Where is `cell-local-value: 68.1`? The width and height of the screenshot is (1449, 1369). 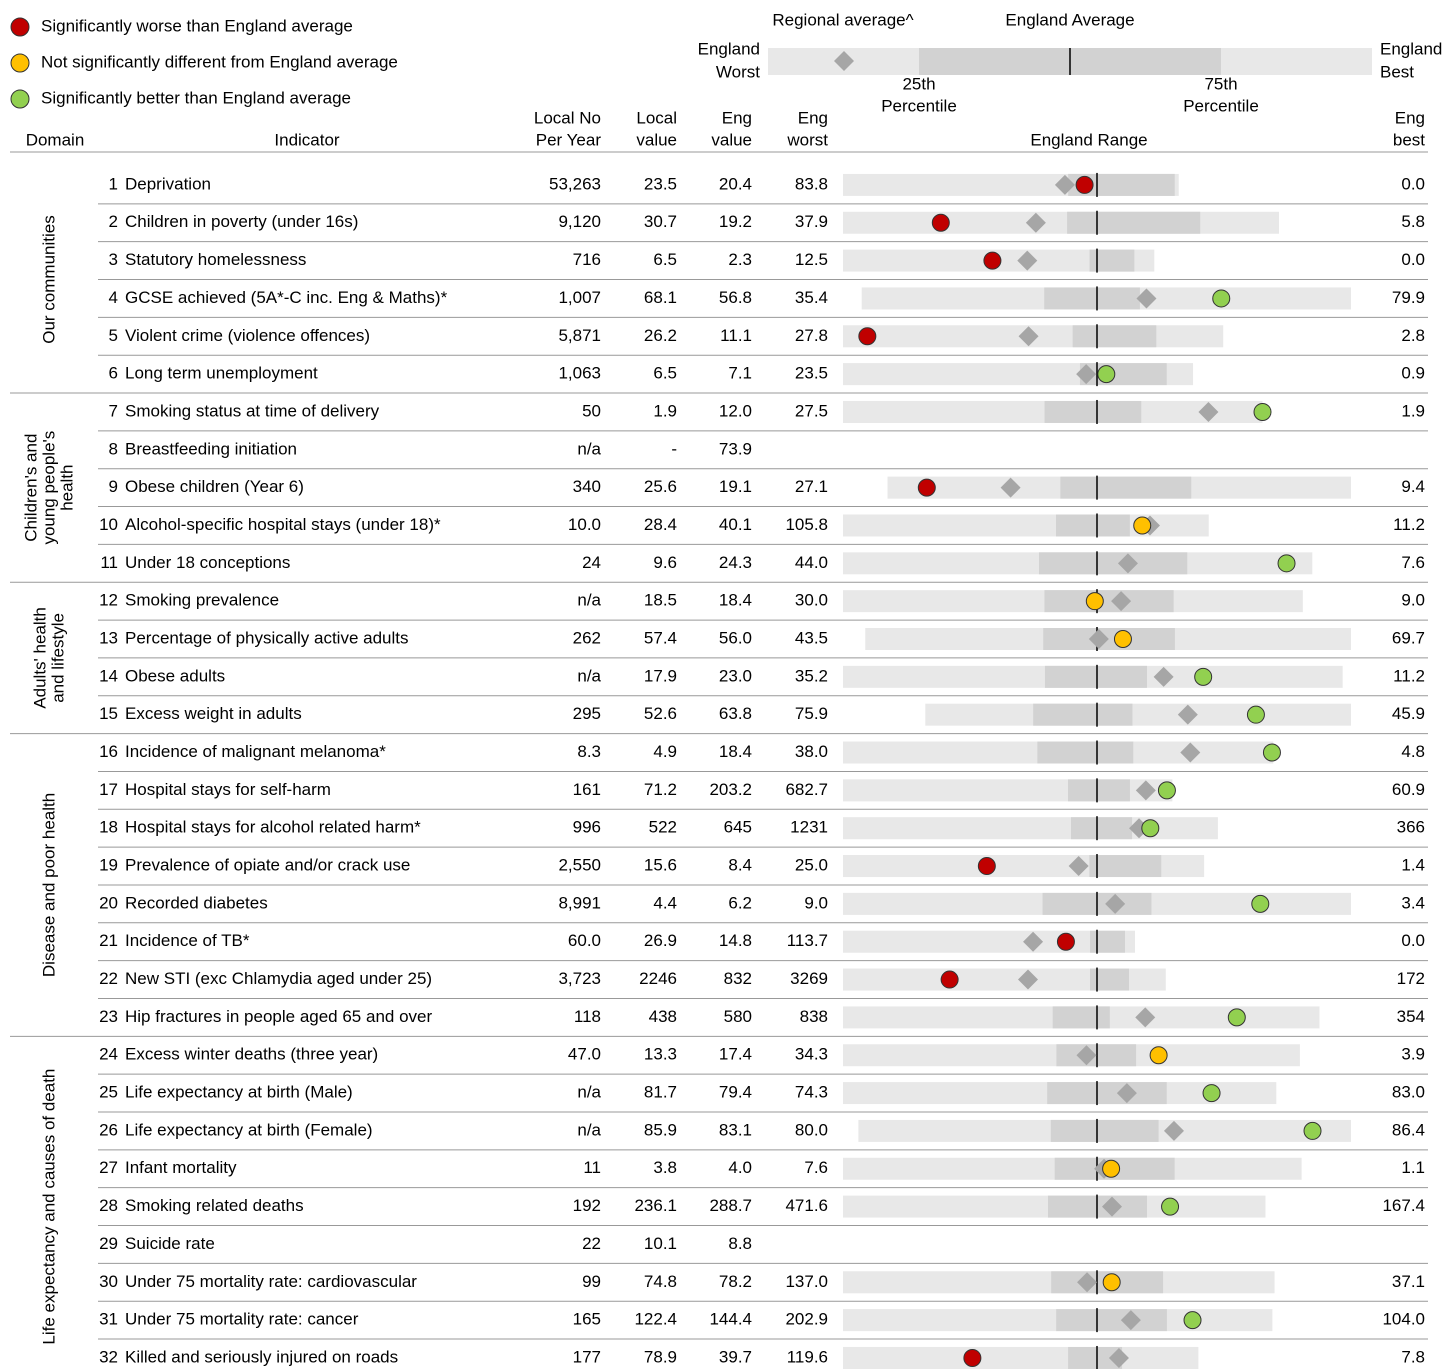
cell-local-value: 68.1 is located at coordinates (660, 297).